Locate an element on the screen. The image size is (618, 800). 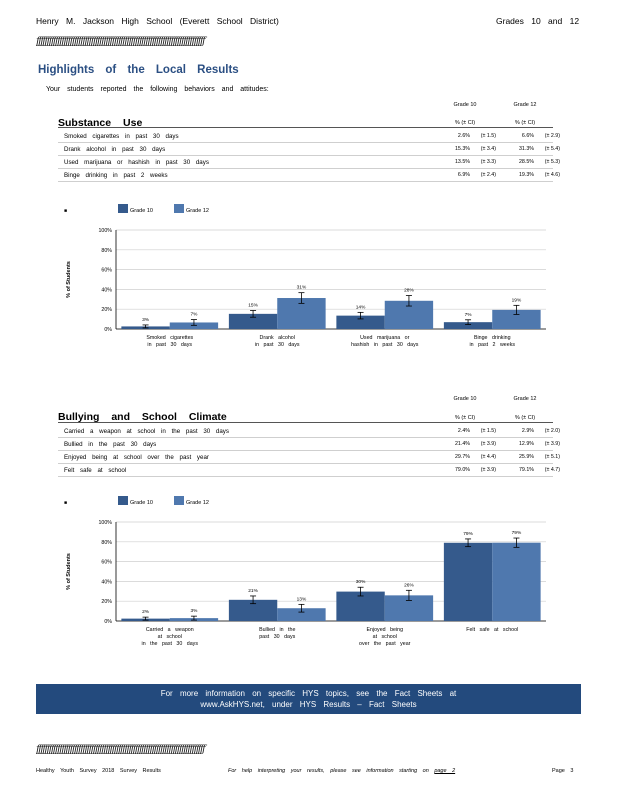
footer-page-number: Page 3 is located at coordinates (563, 771).